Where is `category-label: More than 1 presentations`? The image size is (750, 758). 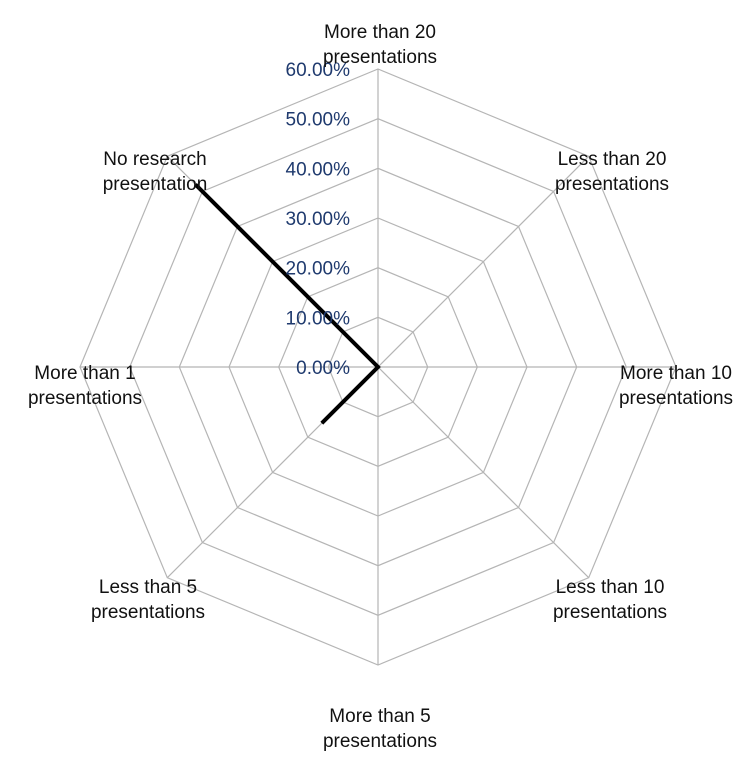
category-label: More than 1 presentations is located at coordinates (85, 386).